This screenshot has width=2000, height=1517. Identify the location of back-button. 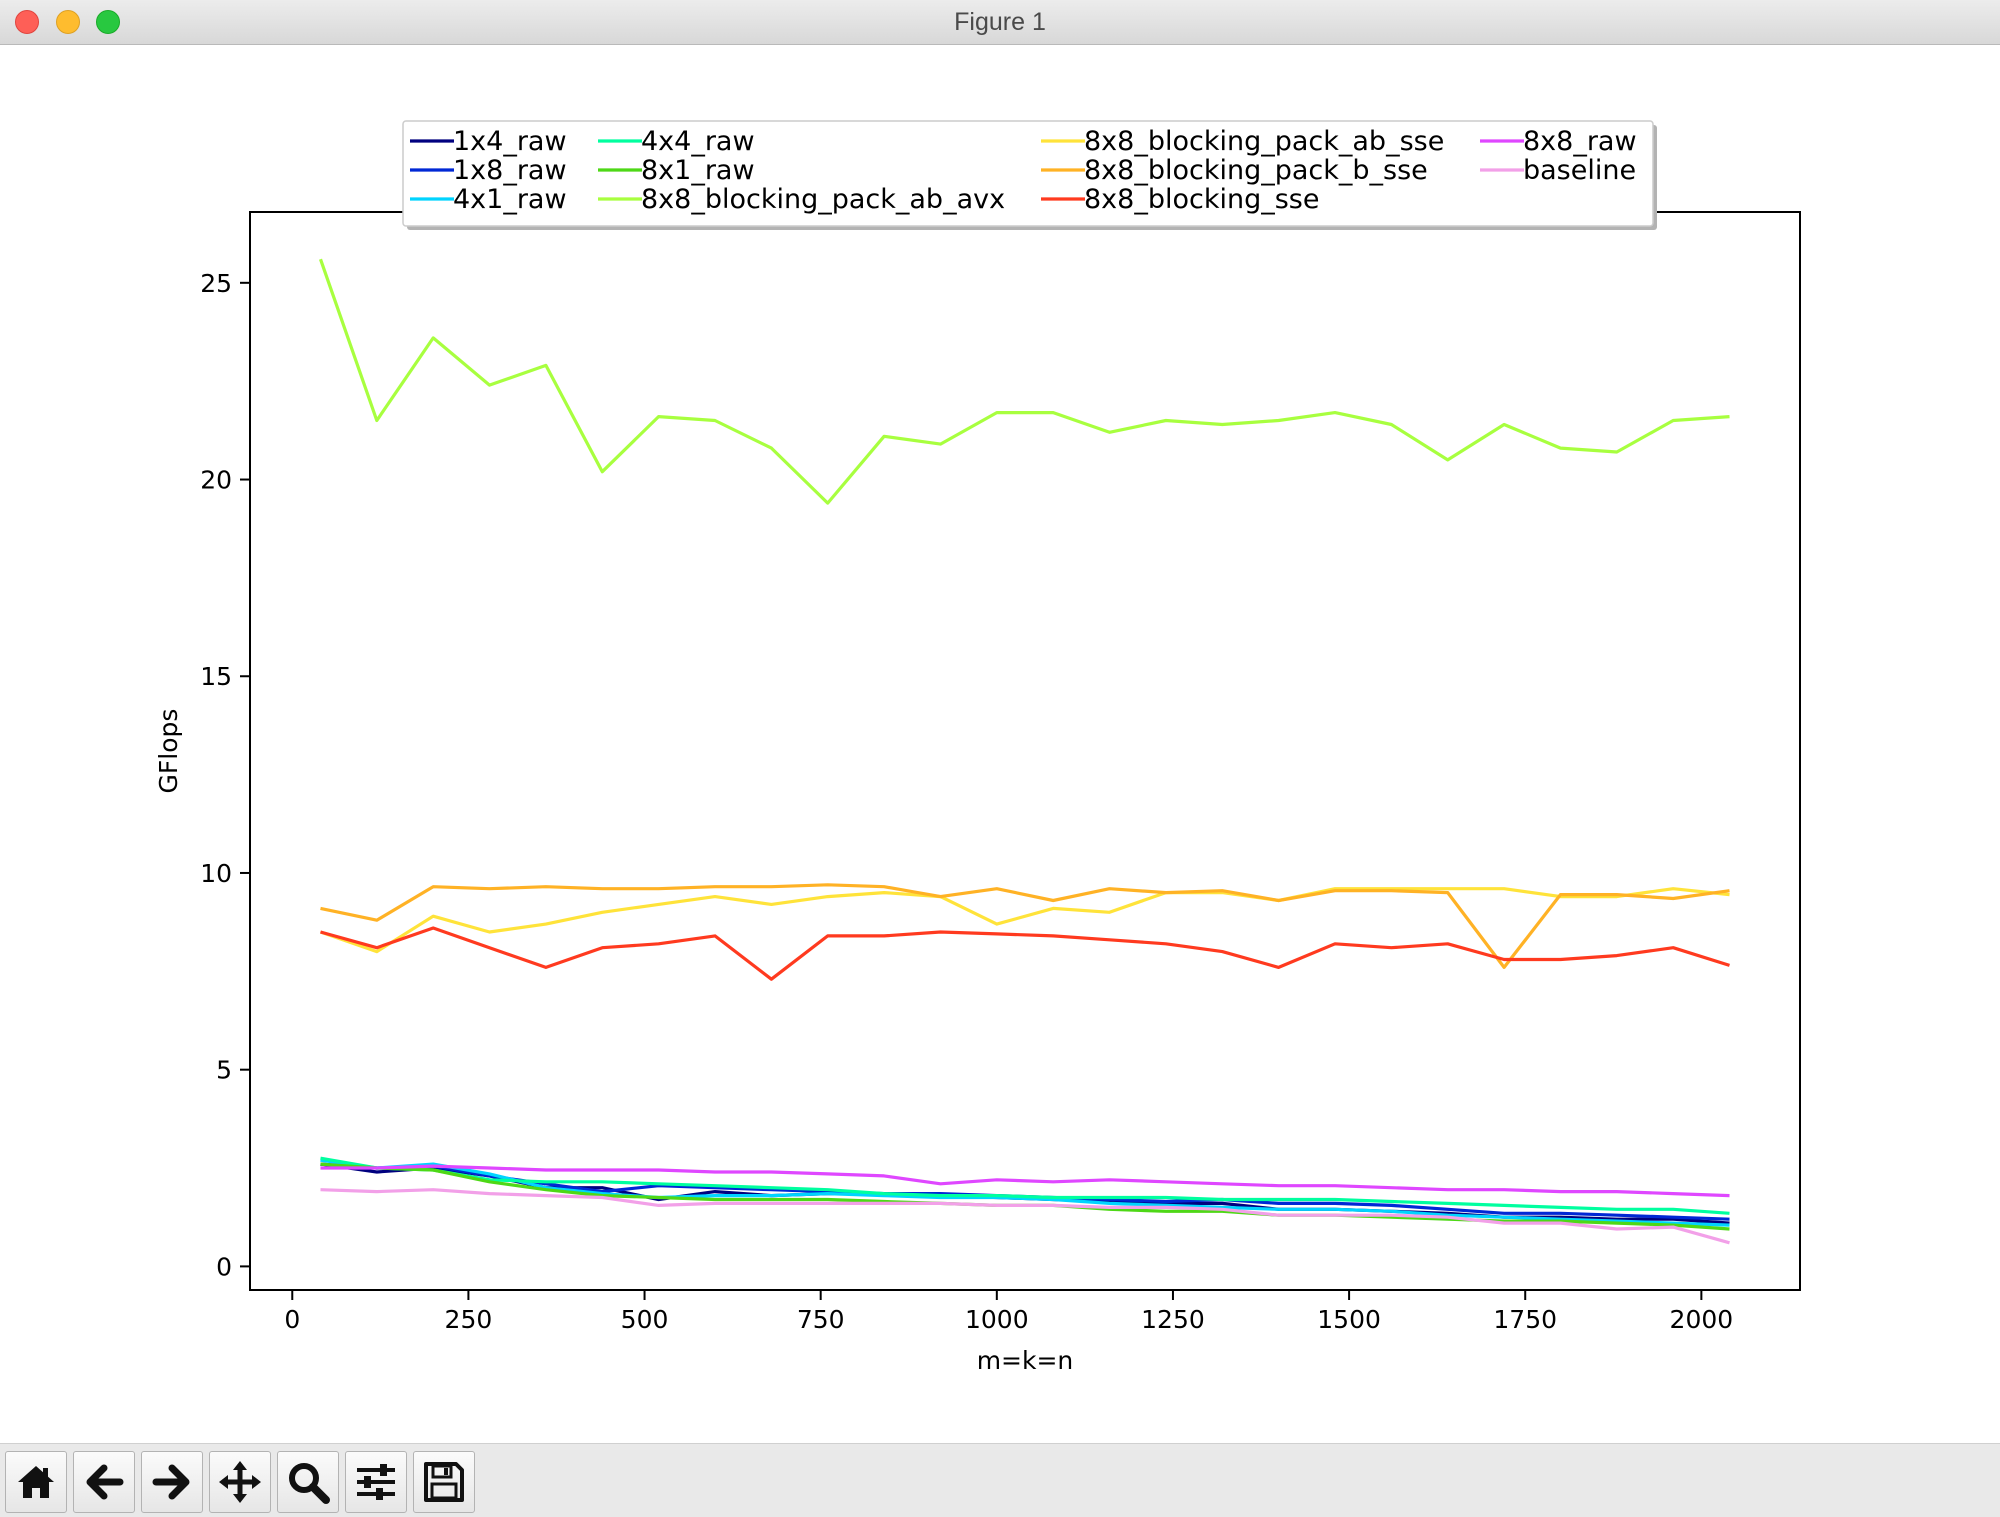
(104, 1482).